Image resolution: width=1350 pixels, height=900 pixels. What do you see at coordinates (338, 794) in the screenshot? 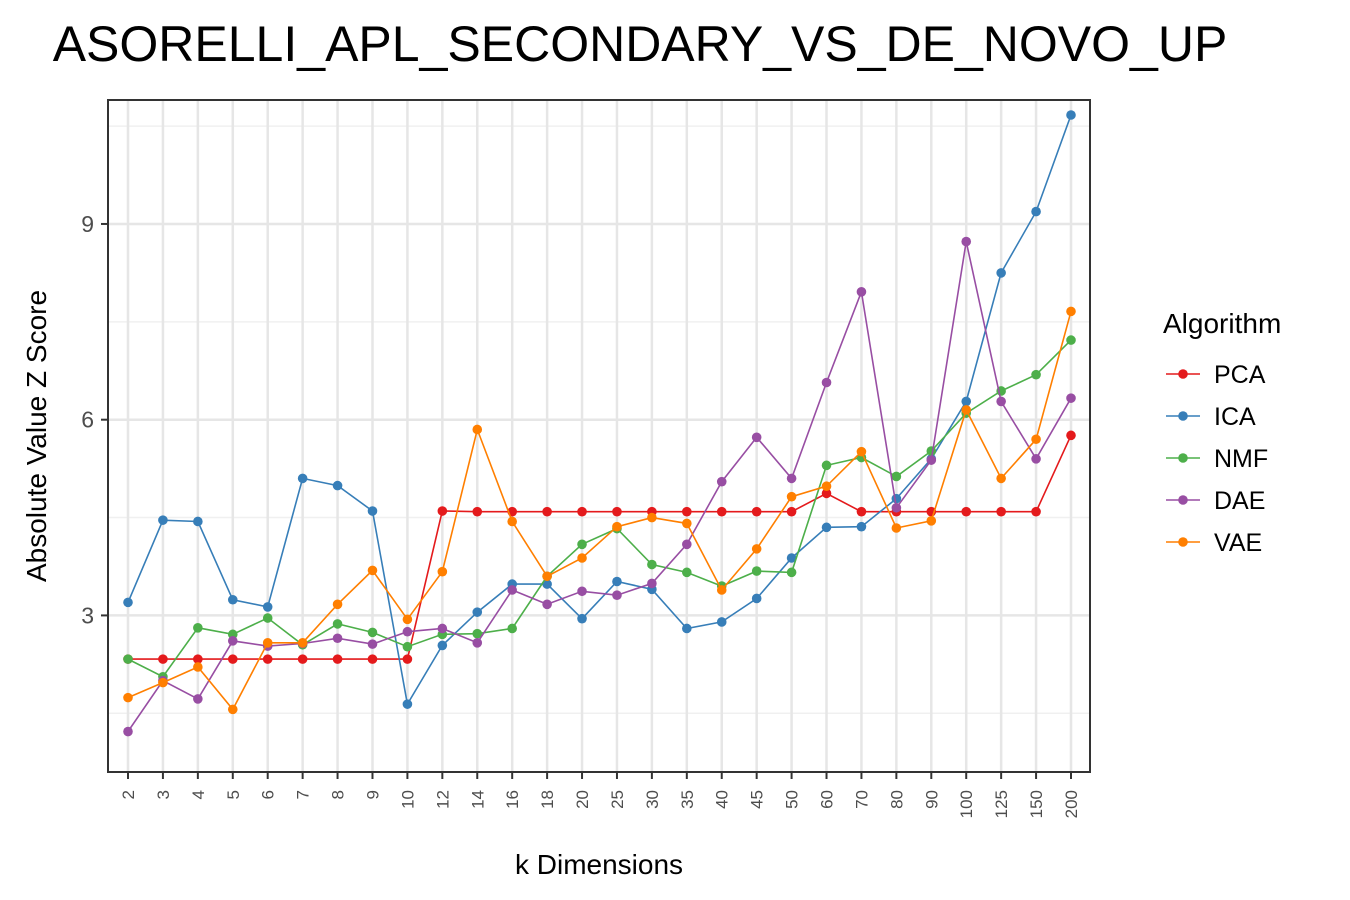
I see `x-tick-label: 8` at bounding box center [338, 794].